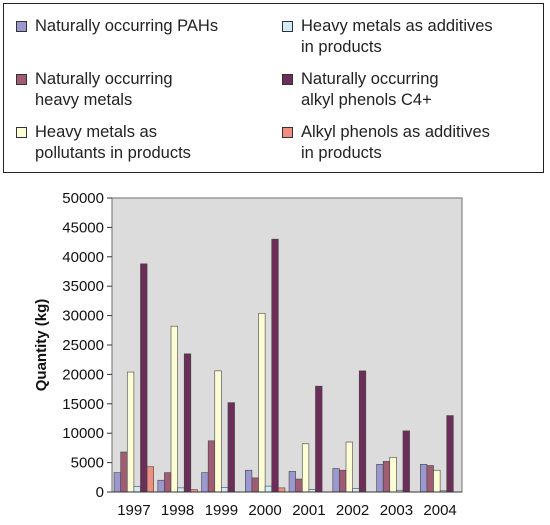 The image size is (550, 525). I want to click on x-tick-label-1998: 1998, so click(177, 510).